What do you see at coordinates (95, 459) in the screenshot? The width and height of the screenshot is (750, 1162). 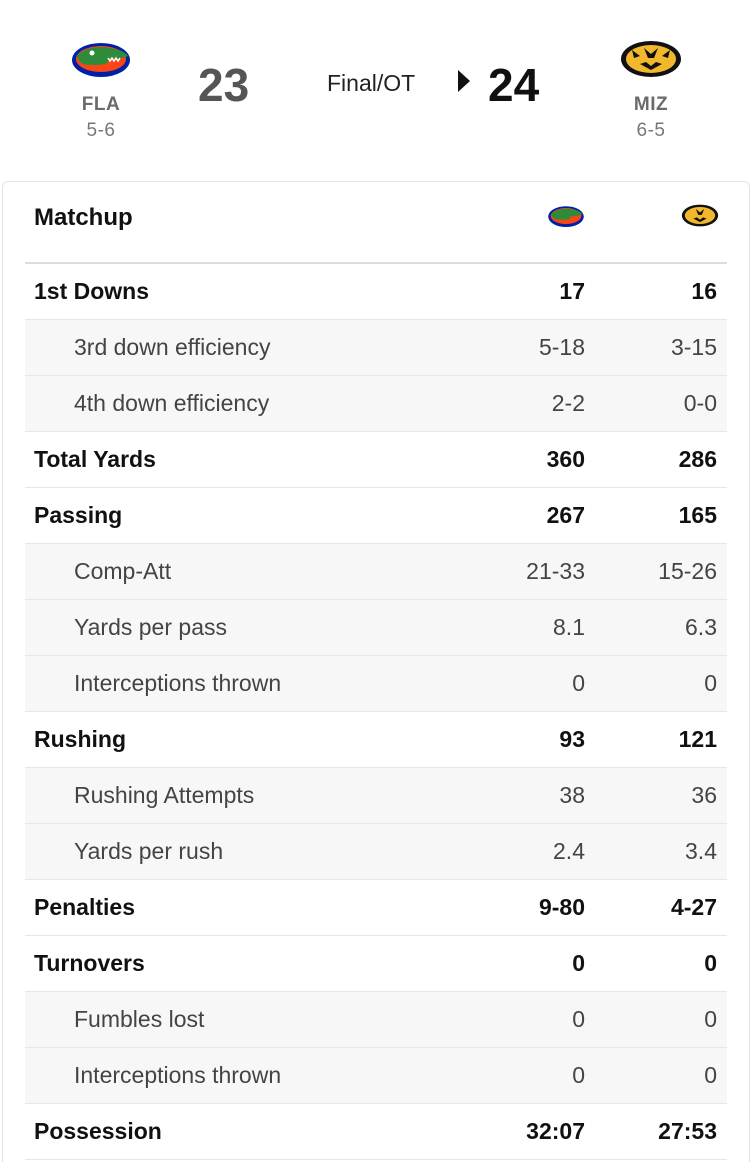 I see `stat-label: Total Yards` at bounding box center [95, 459].